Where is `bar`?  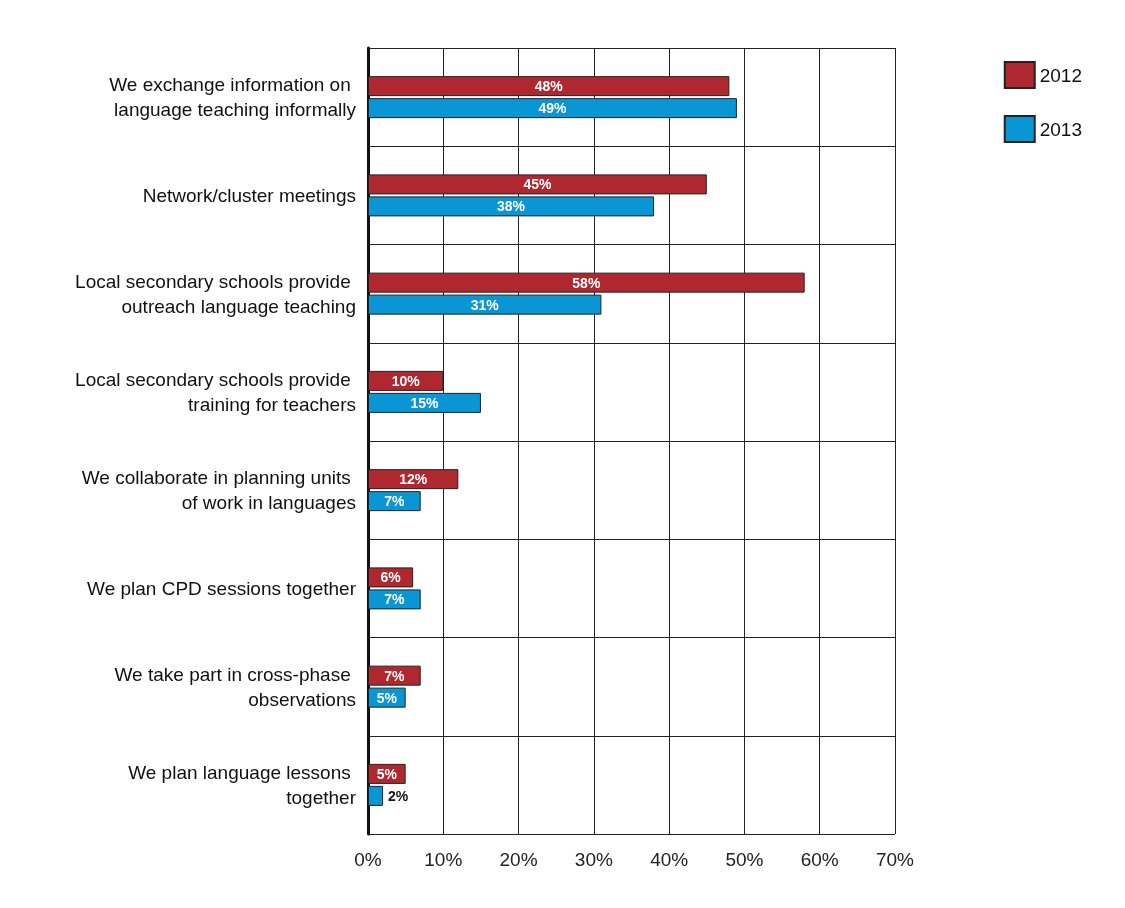
bar is located at coordinates (376, 795).